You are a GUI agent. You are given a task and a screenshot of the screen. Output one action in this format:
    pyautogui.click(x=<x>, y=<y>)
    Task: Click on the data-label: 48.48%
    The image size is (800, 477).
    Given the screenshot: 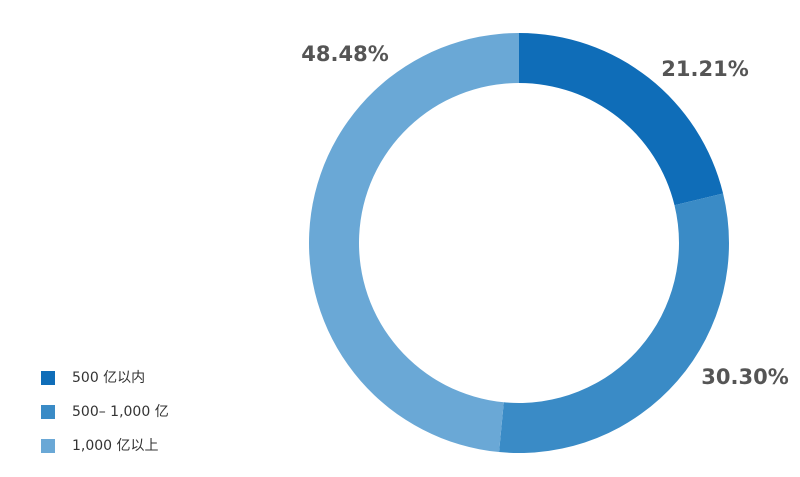 What is the action you would take?
    pyautogui.click(x=344, y=54)
    